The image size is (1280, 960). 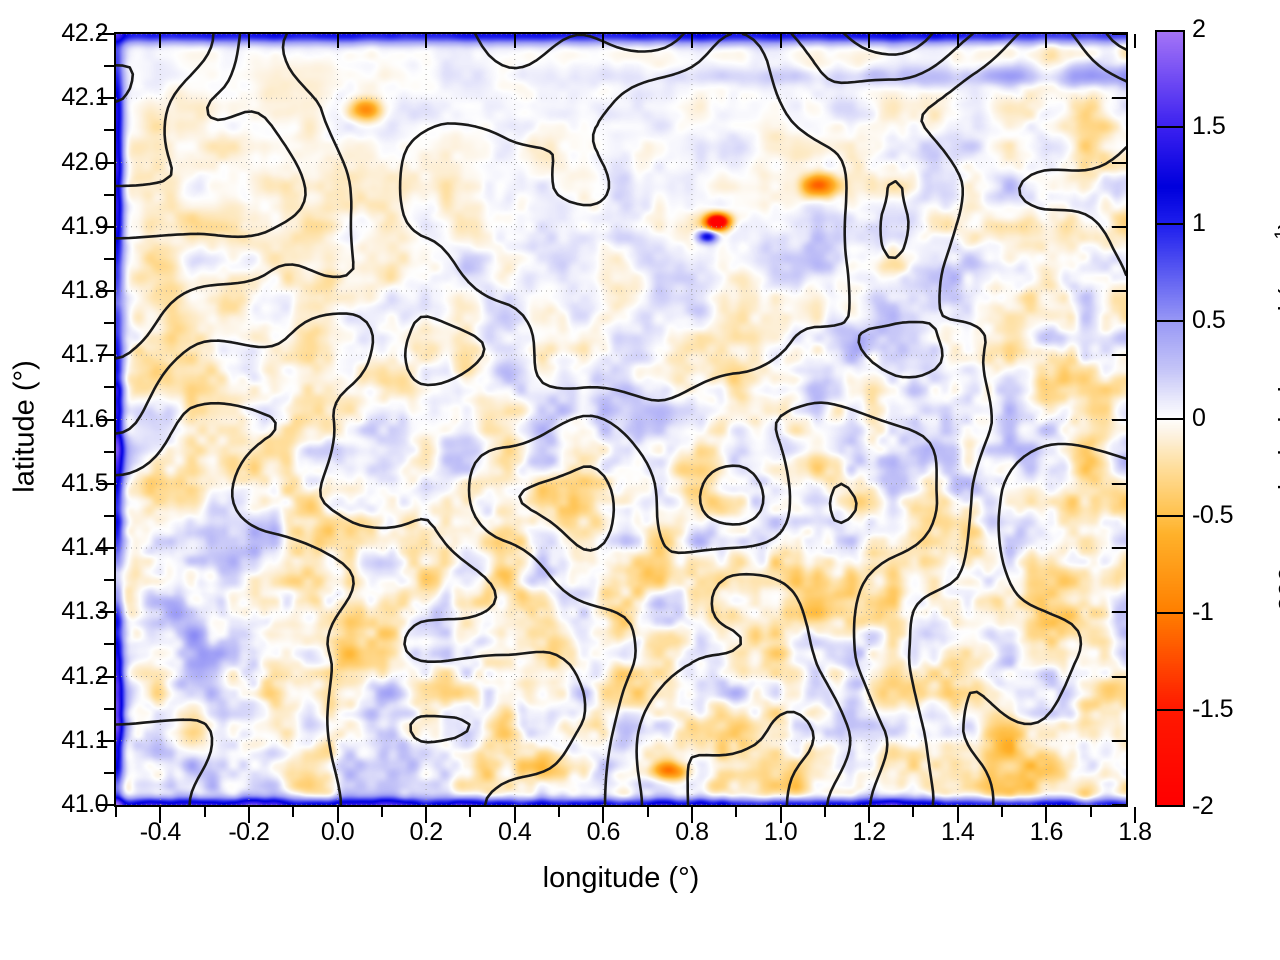 I want to click on colorbar-tick-label: 1.5, so click(x=1209, y=126).